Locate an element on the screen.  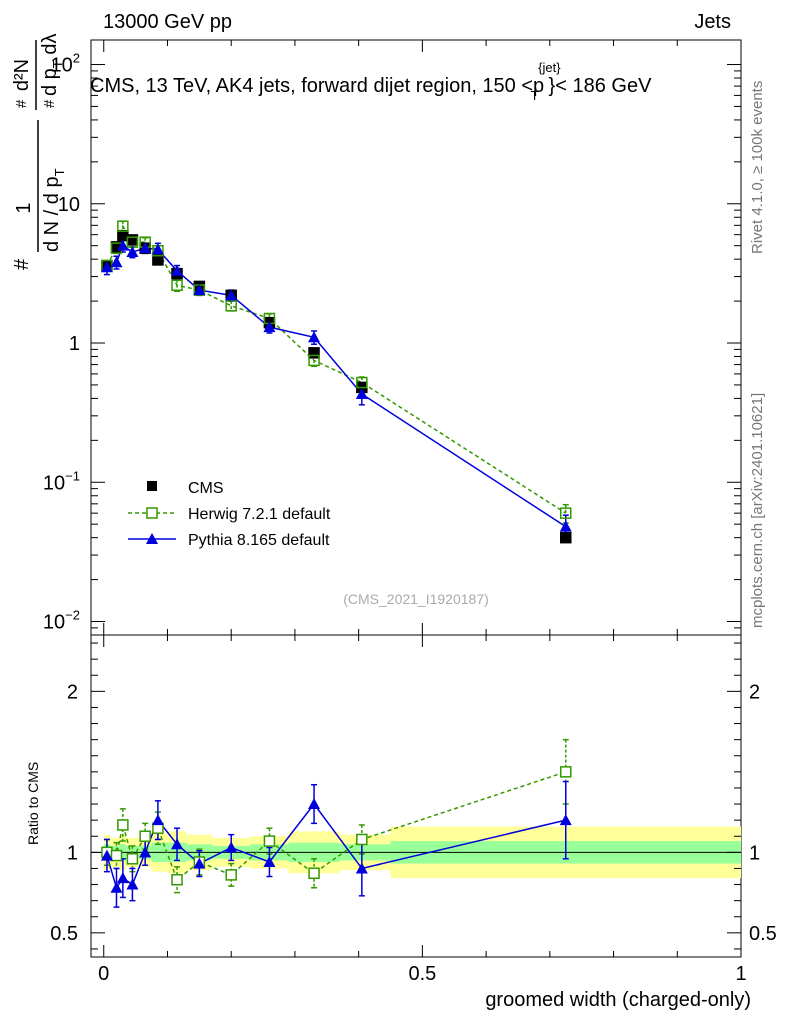
y-tick-label-main: 1 is located at coordinates (74, 344).